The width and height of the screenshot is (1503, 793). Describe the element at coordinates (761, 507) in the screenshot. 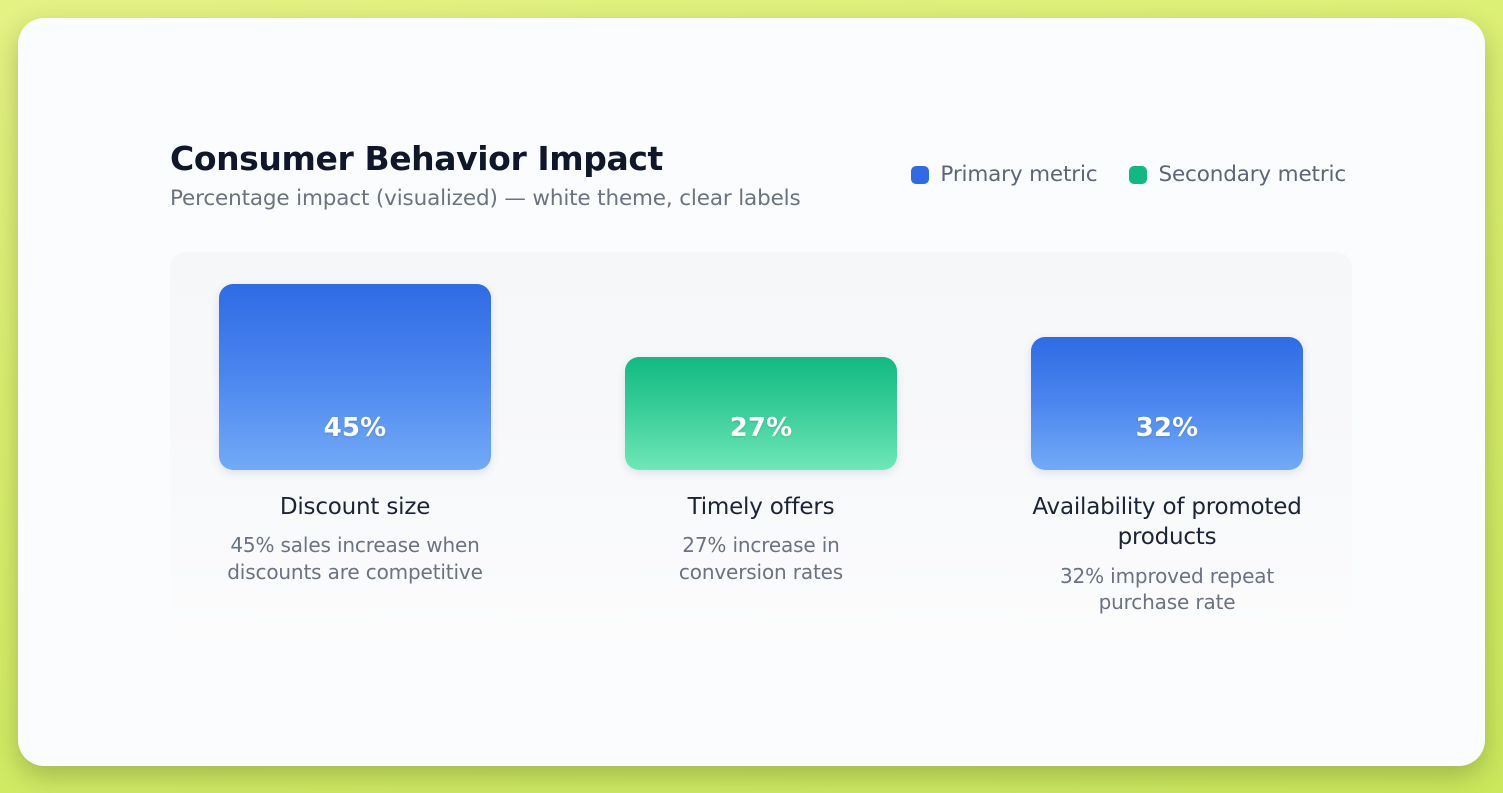

I see `bar-label-timely-offers: Timely offers` at that location.